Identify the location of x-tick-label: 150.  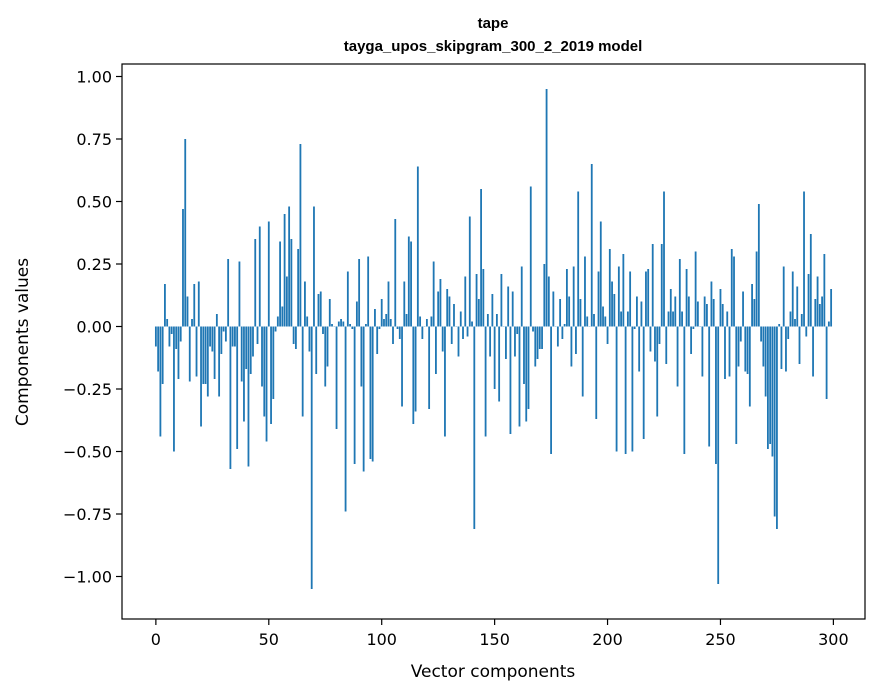
(494, 639).